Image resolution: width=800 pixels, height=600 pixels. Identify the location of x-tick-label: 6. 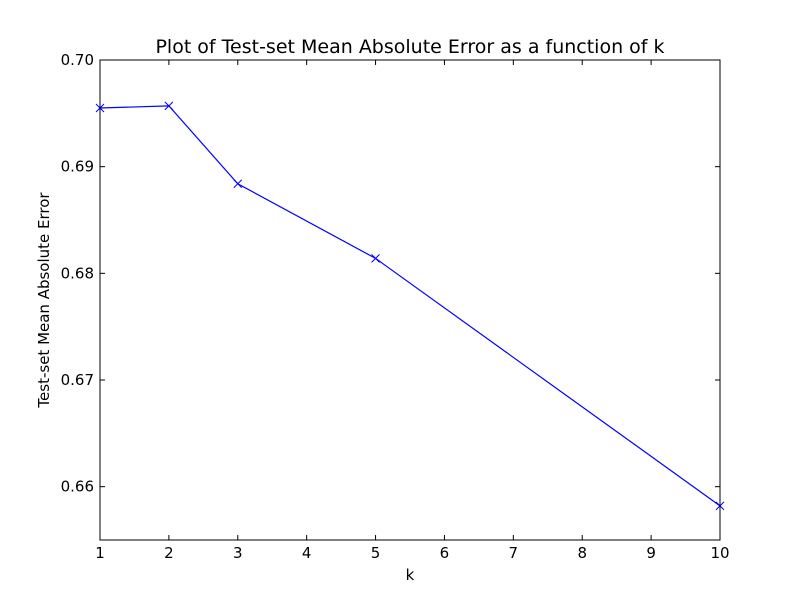
(445, 553).